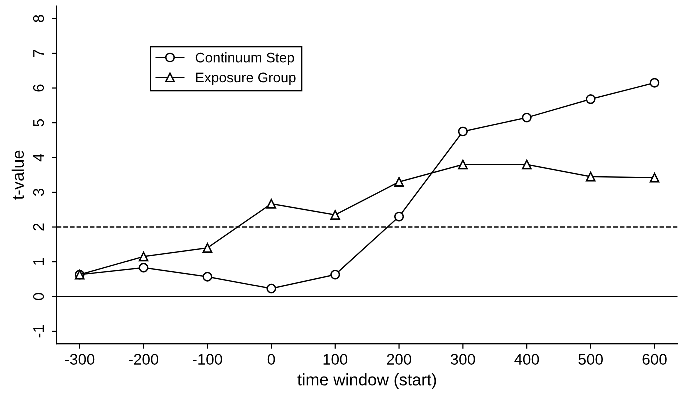 The height and width of the screenshot is (417, 686). What do you see at coordinates (207, 359) in the screenshot?
I see `x-tick-label: -100` at bounding box center [207, 359].